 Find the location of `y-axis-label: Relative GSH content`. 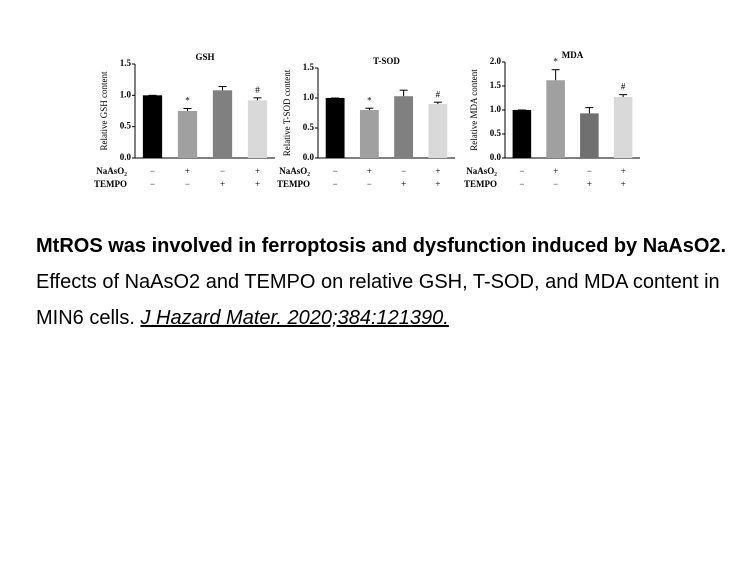

y-axis-label: Relative GSH content is located at coordinates (104, 110).